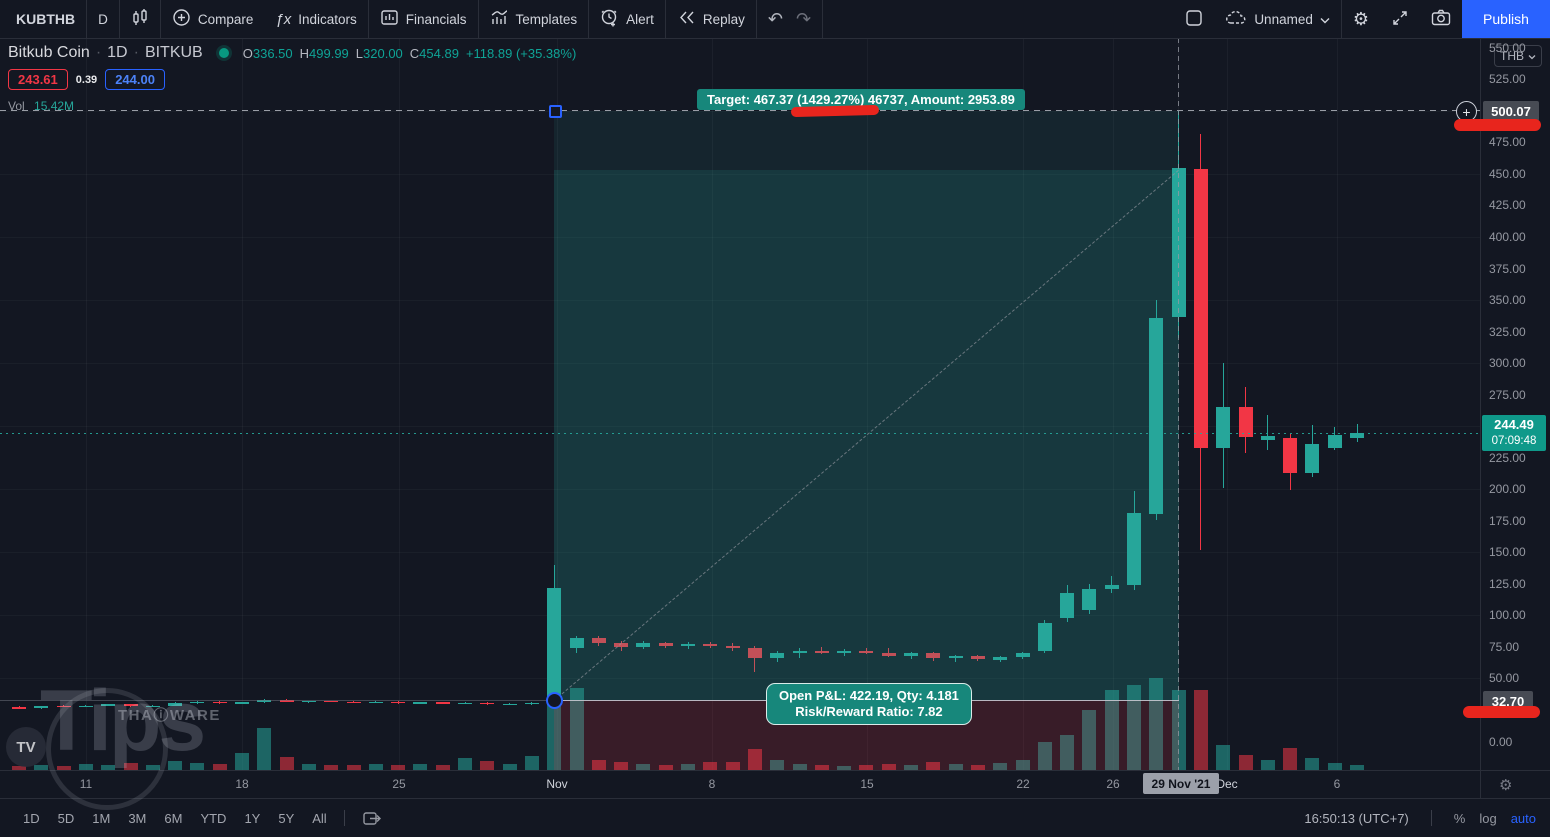 The width and height of the screenshot is (1550, 837). I want to click on layout-select-button, so click(1194, 19).